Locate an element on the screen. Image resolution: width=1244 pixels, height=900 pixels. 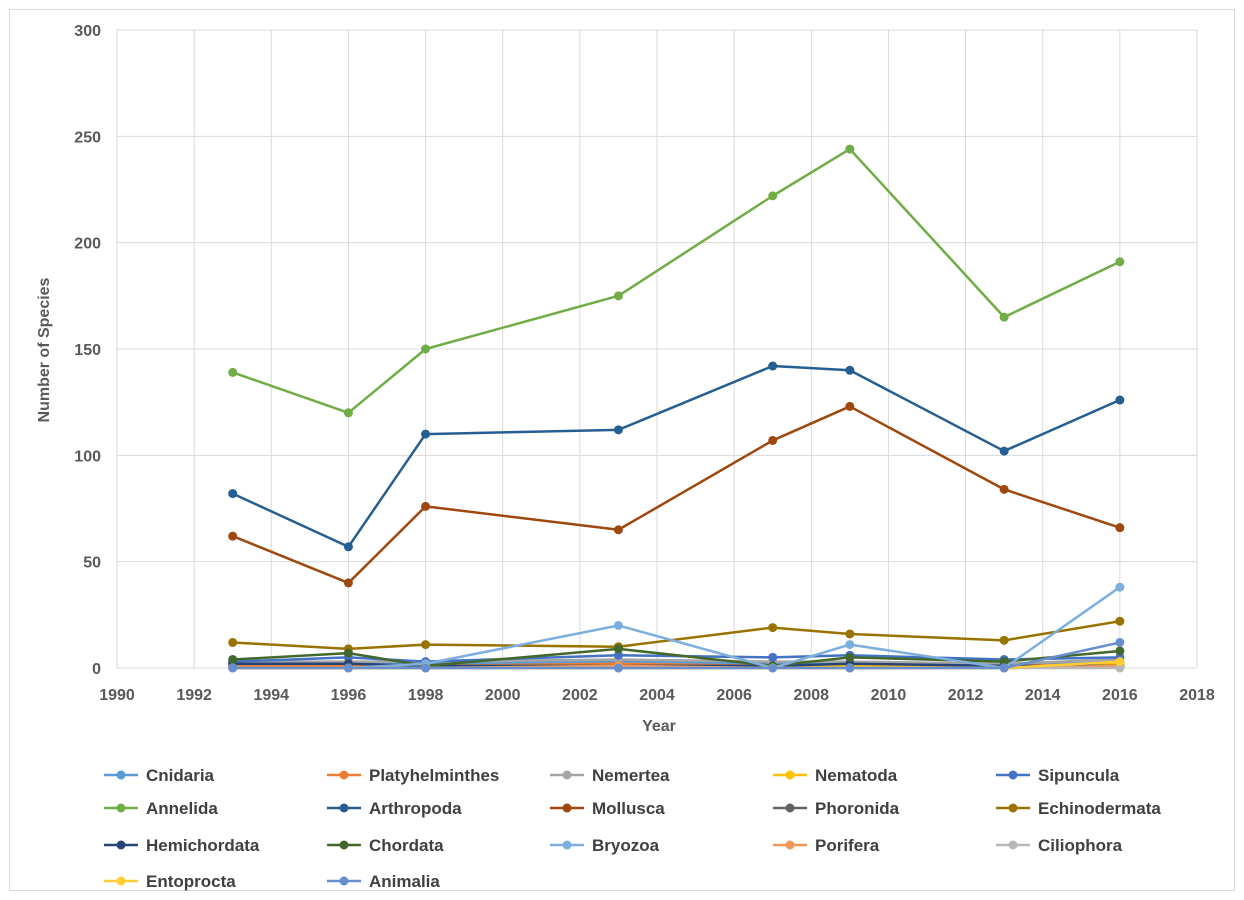
series-line-mollusca is located at coordinates (676, 495).